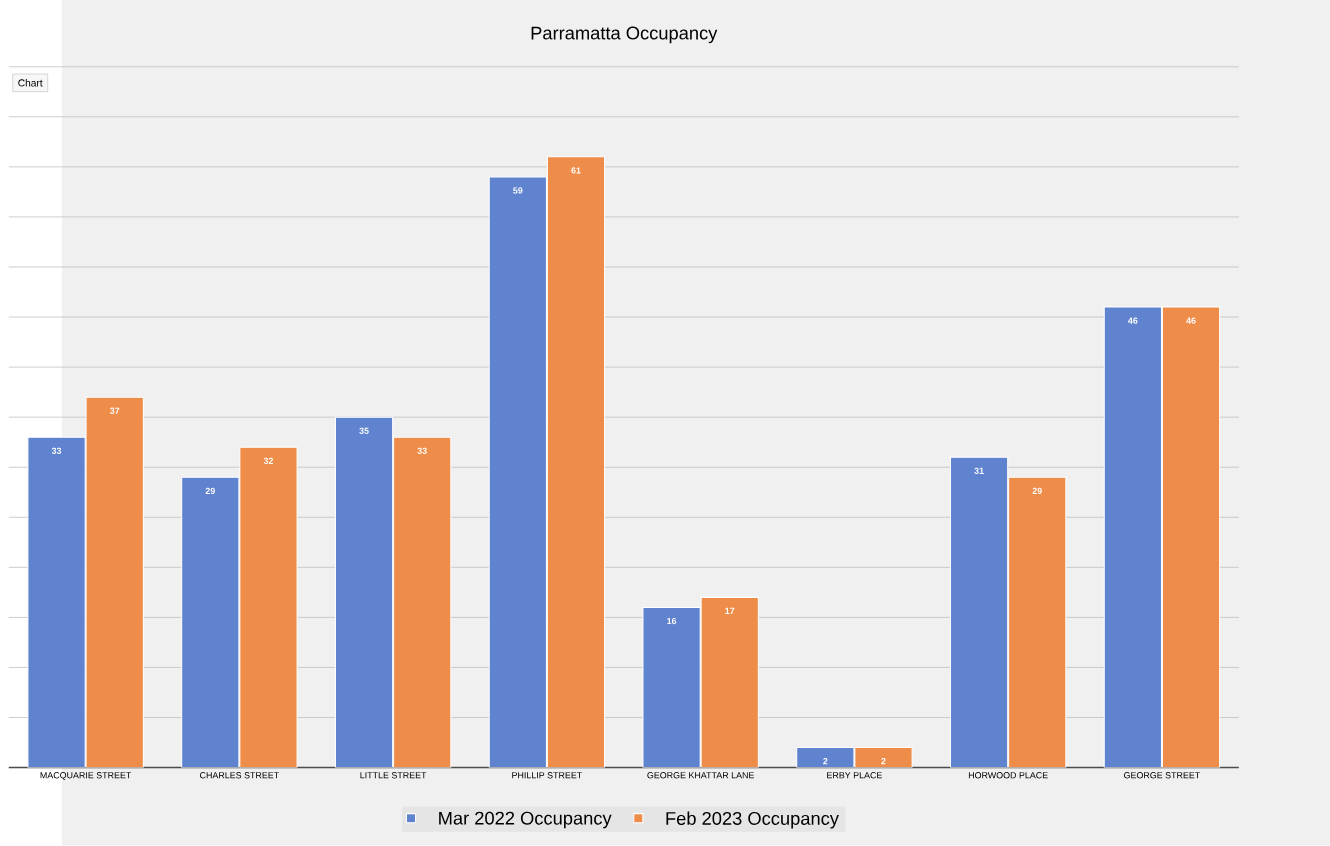 The width and height of the screenshot is (1330, 846). What do you see at coordinates (1162, 775) in the screenshot?
I see `x-tick-label: GEORGE STREET` at bounding box center [1162, 775].